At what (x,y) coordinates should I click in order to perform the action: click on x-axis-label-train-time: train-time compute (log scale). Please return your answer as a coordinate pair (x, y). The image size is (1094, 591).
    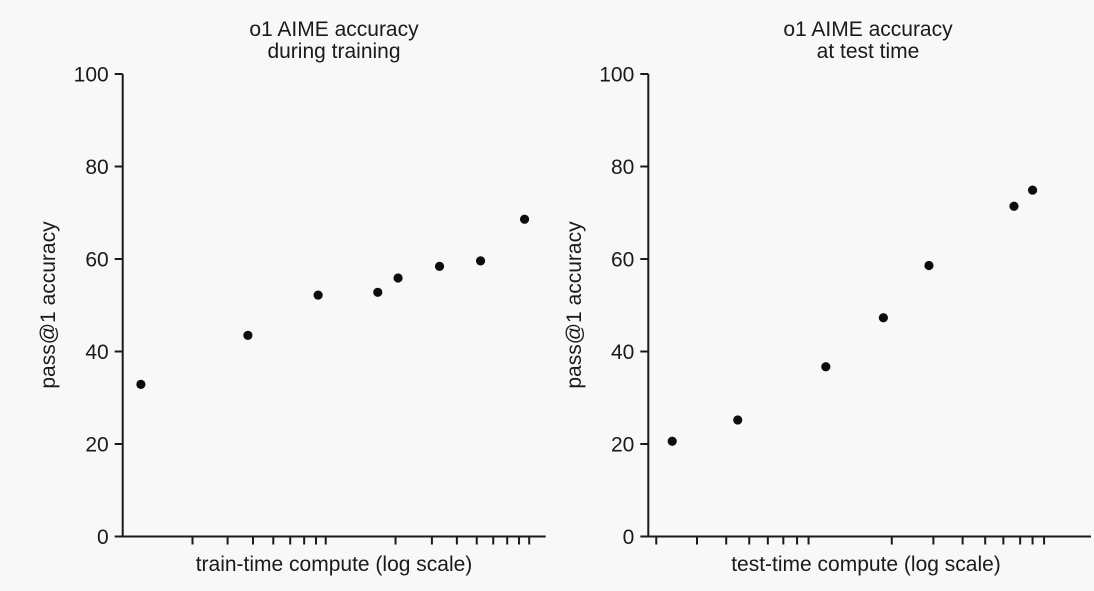
    Looking at the image, I should click on (334, 564).